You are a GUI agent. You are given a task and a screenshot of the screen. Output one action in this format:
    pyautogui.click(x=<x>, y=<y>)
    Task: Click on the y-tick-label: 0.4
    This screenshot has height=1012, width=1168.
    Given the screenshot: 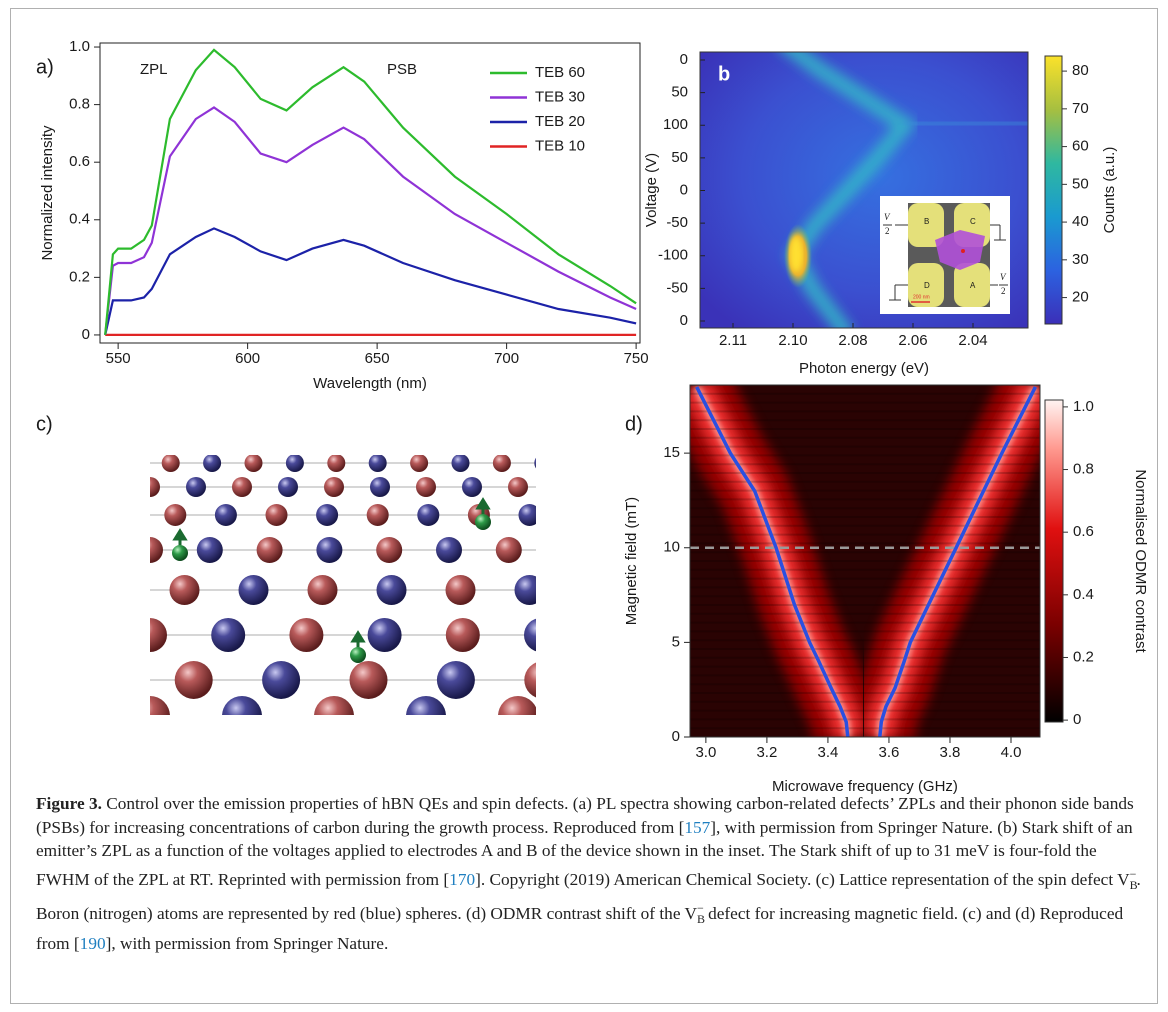 What is the action you would take?
    pyautogui.click(x=79, y=219)
    